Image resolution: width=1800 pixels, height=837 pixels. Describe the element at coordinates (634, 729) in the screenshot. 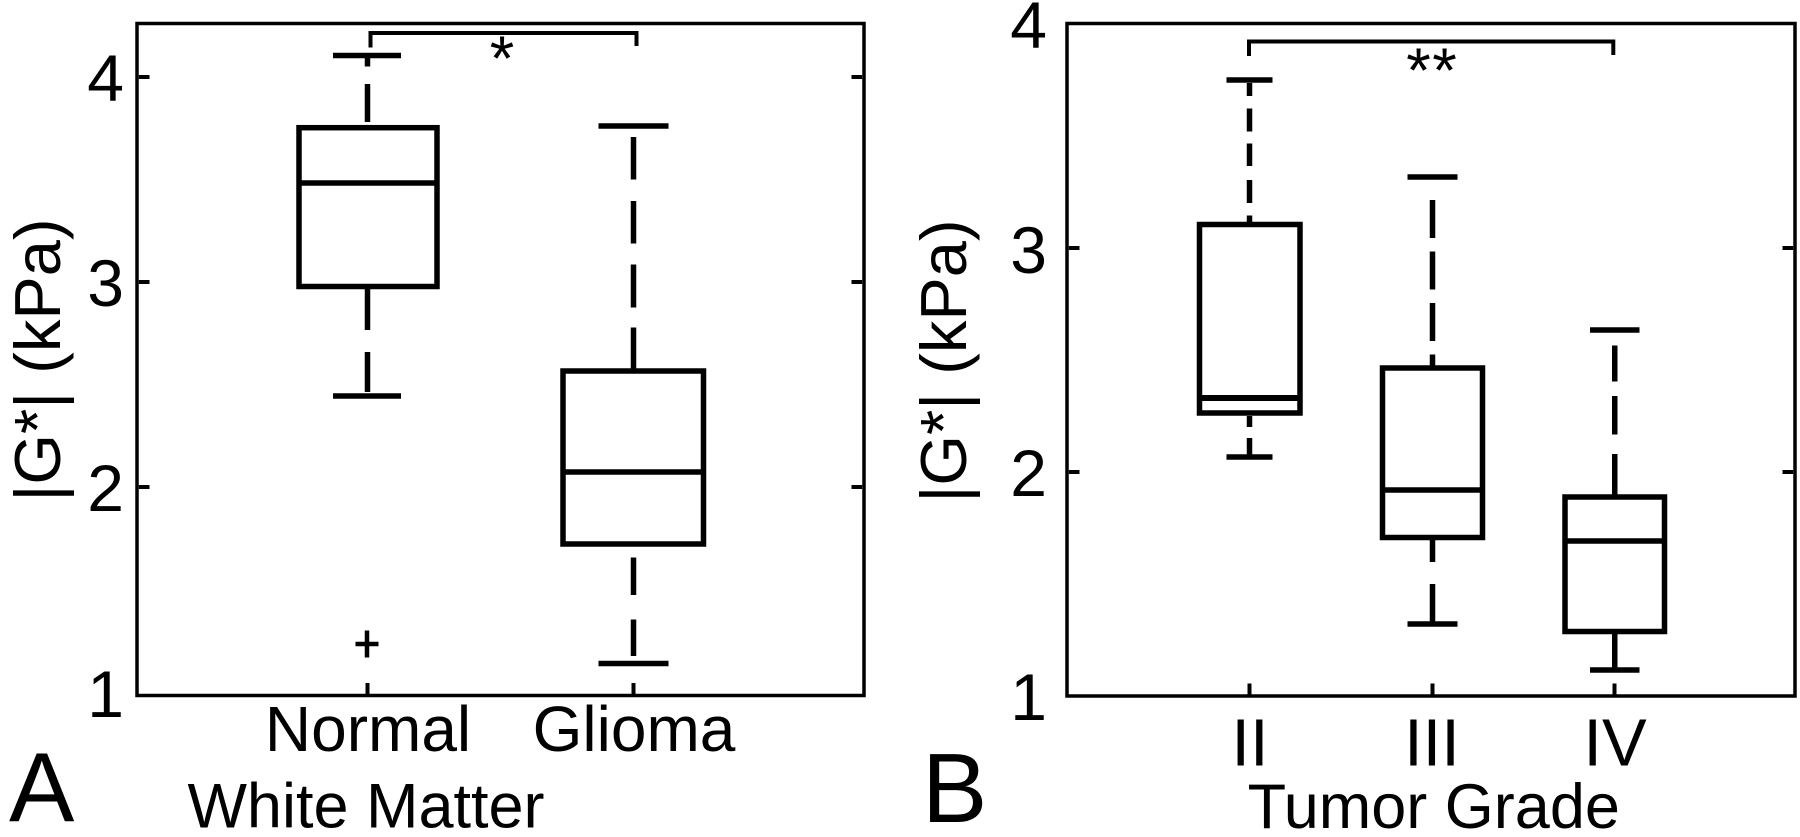

I see `svg-text: Glioma` at that location.